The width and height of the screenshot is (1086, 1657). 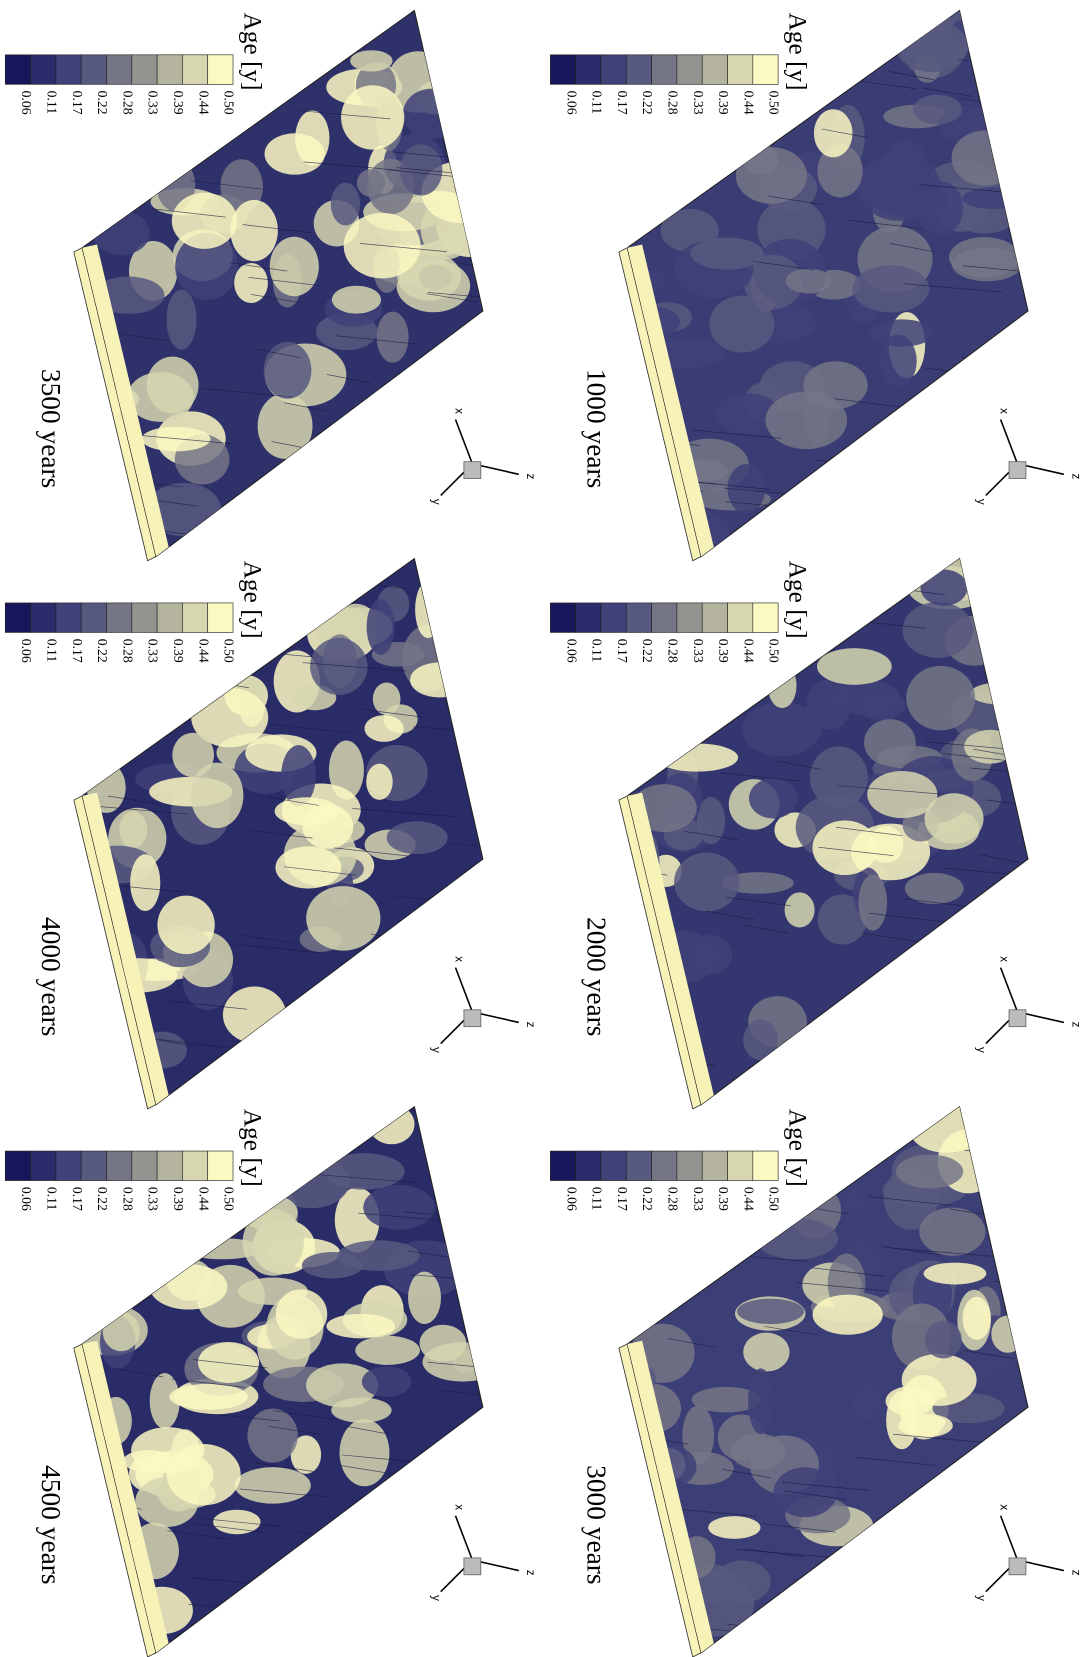 I want to click on panel-label: 4500 years, so click(x=51, y=1524).